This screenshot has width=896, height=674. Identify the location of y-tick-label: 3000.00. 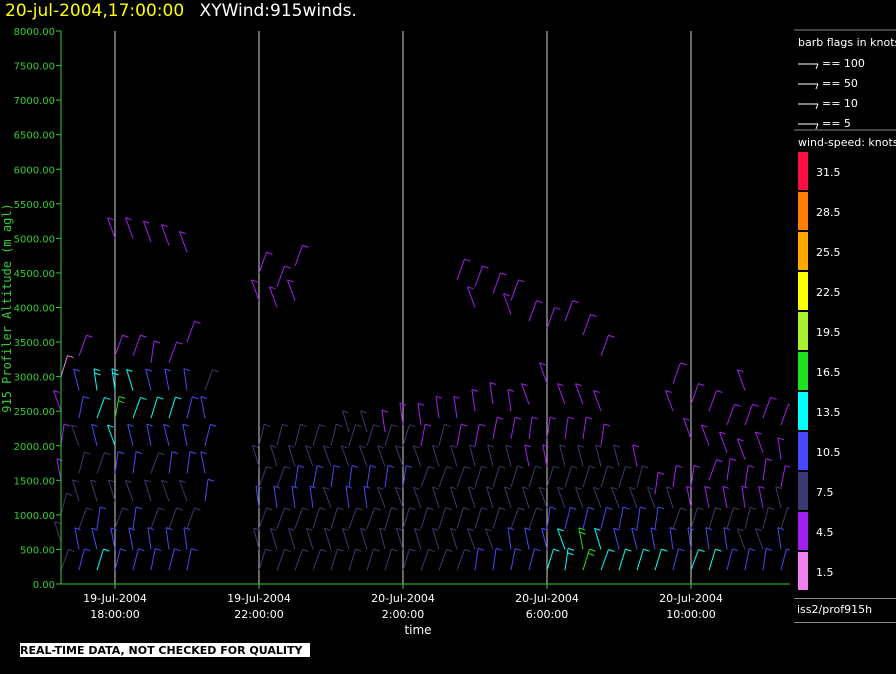
(34, 378).